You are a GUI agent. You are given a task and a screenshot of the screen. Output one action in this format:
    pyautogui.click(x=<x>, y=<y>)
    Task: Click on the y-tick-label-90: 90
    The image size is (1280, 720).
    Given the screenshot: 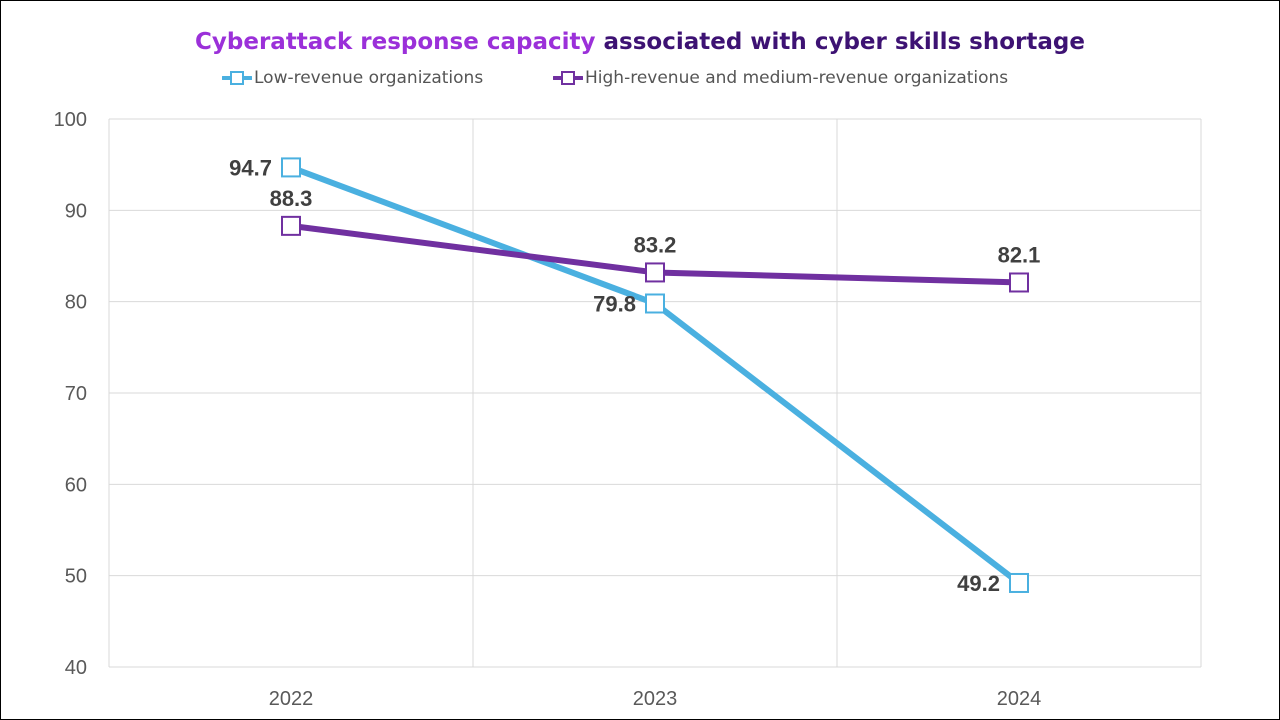 What is the action you would take?
    pyautogui.click(x=76, y=211)
    